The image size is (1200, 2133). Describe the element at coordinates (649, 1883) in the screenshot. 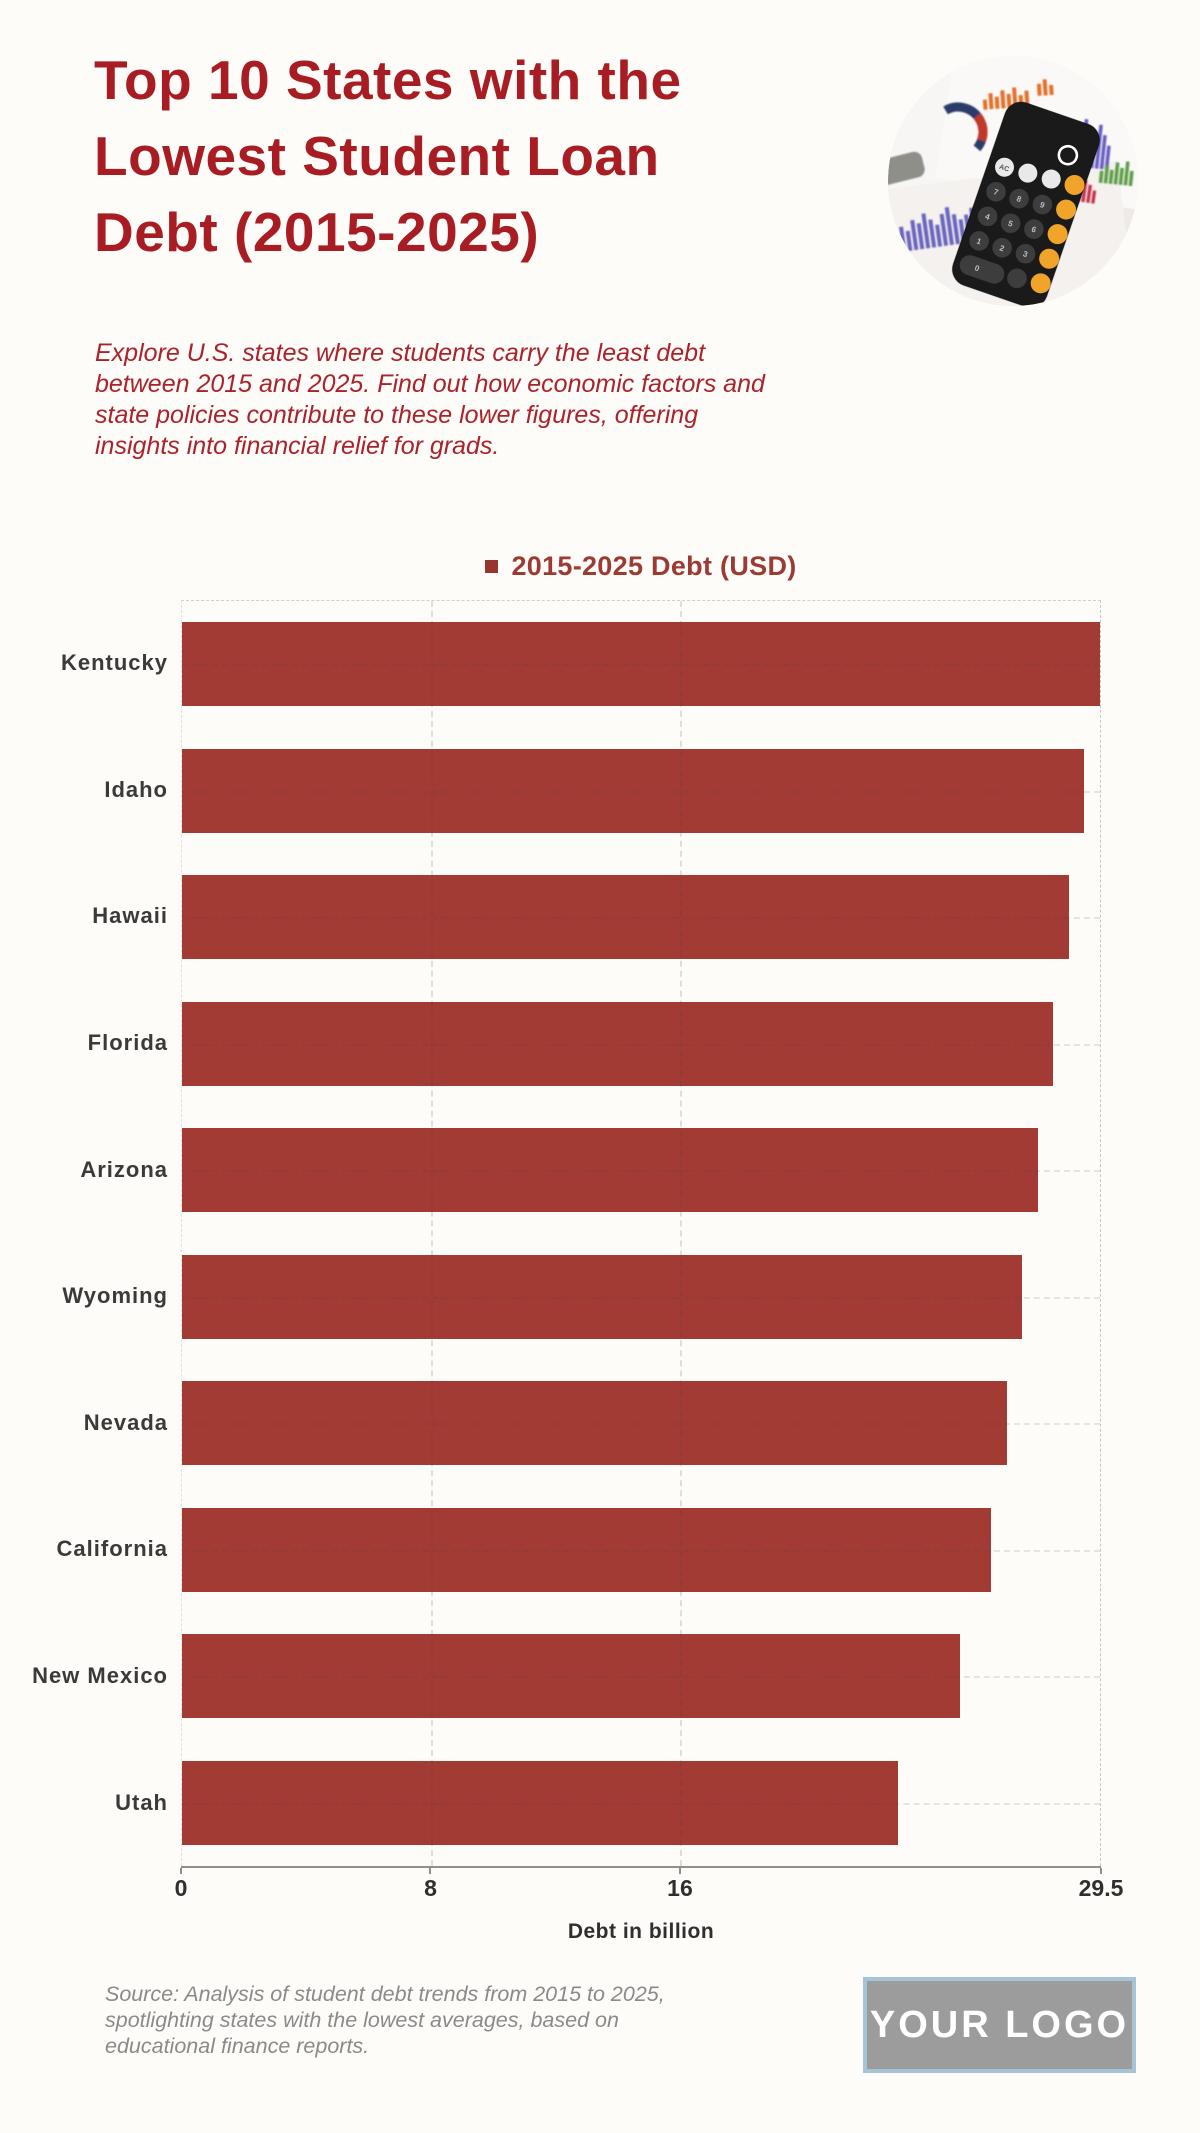

I see `x-axis: 0 8 16 29.5` at that location.